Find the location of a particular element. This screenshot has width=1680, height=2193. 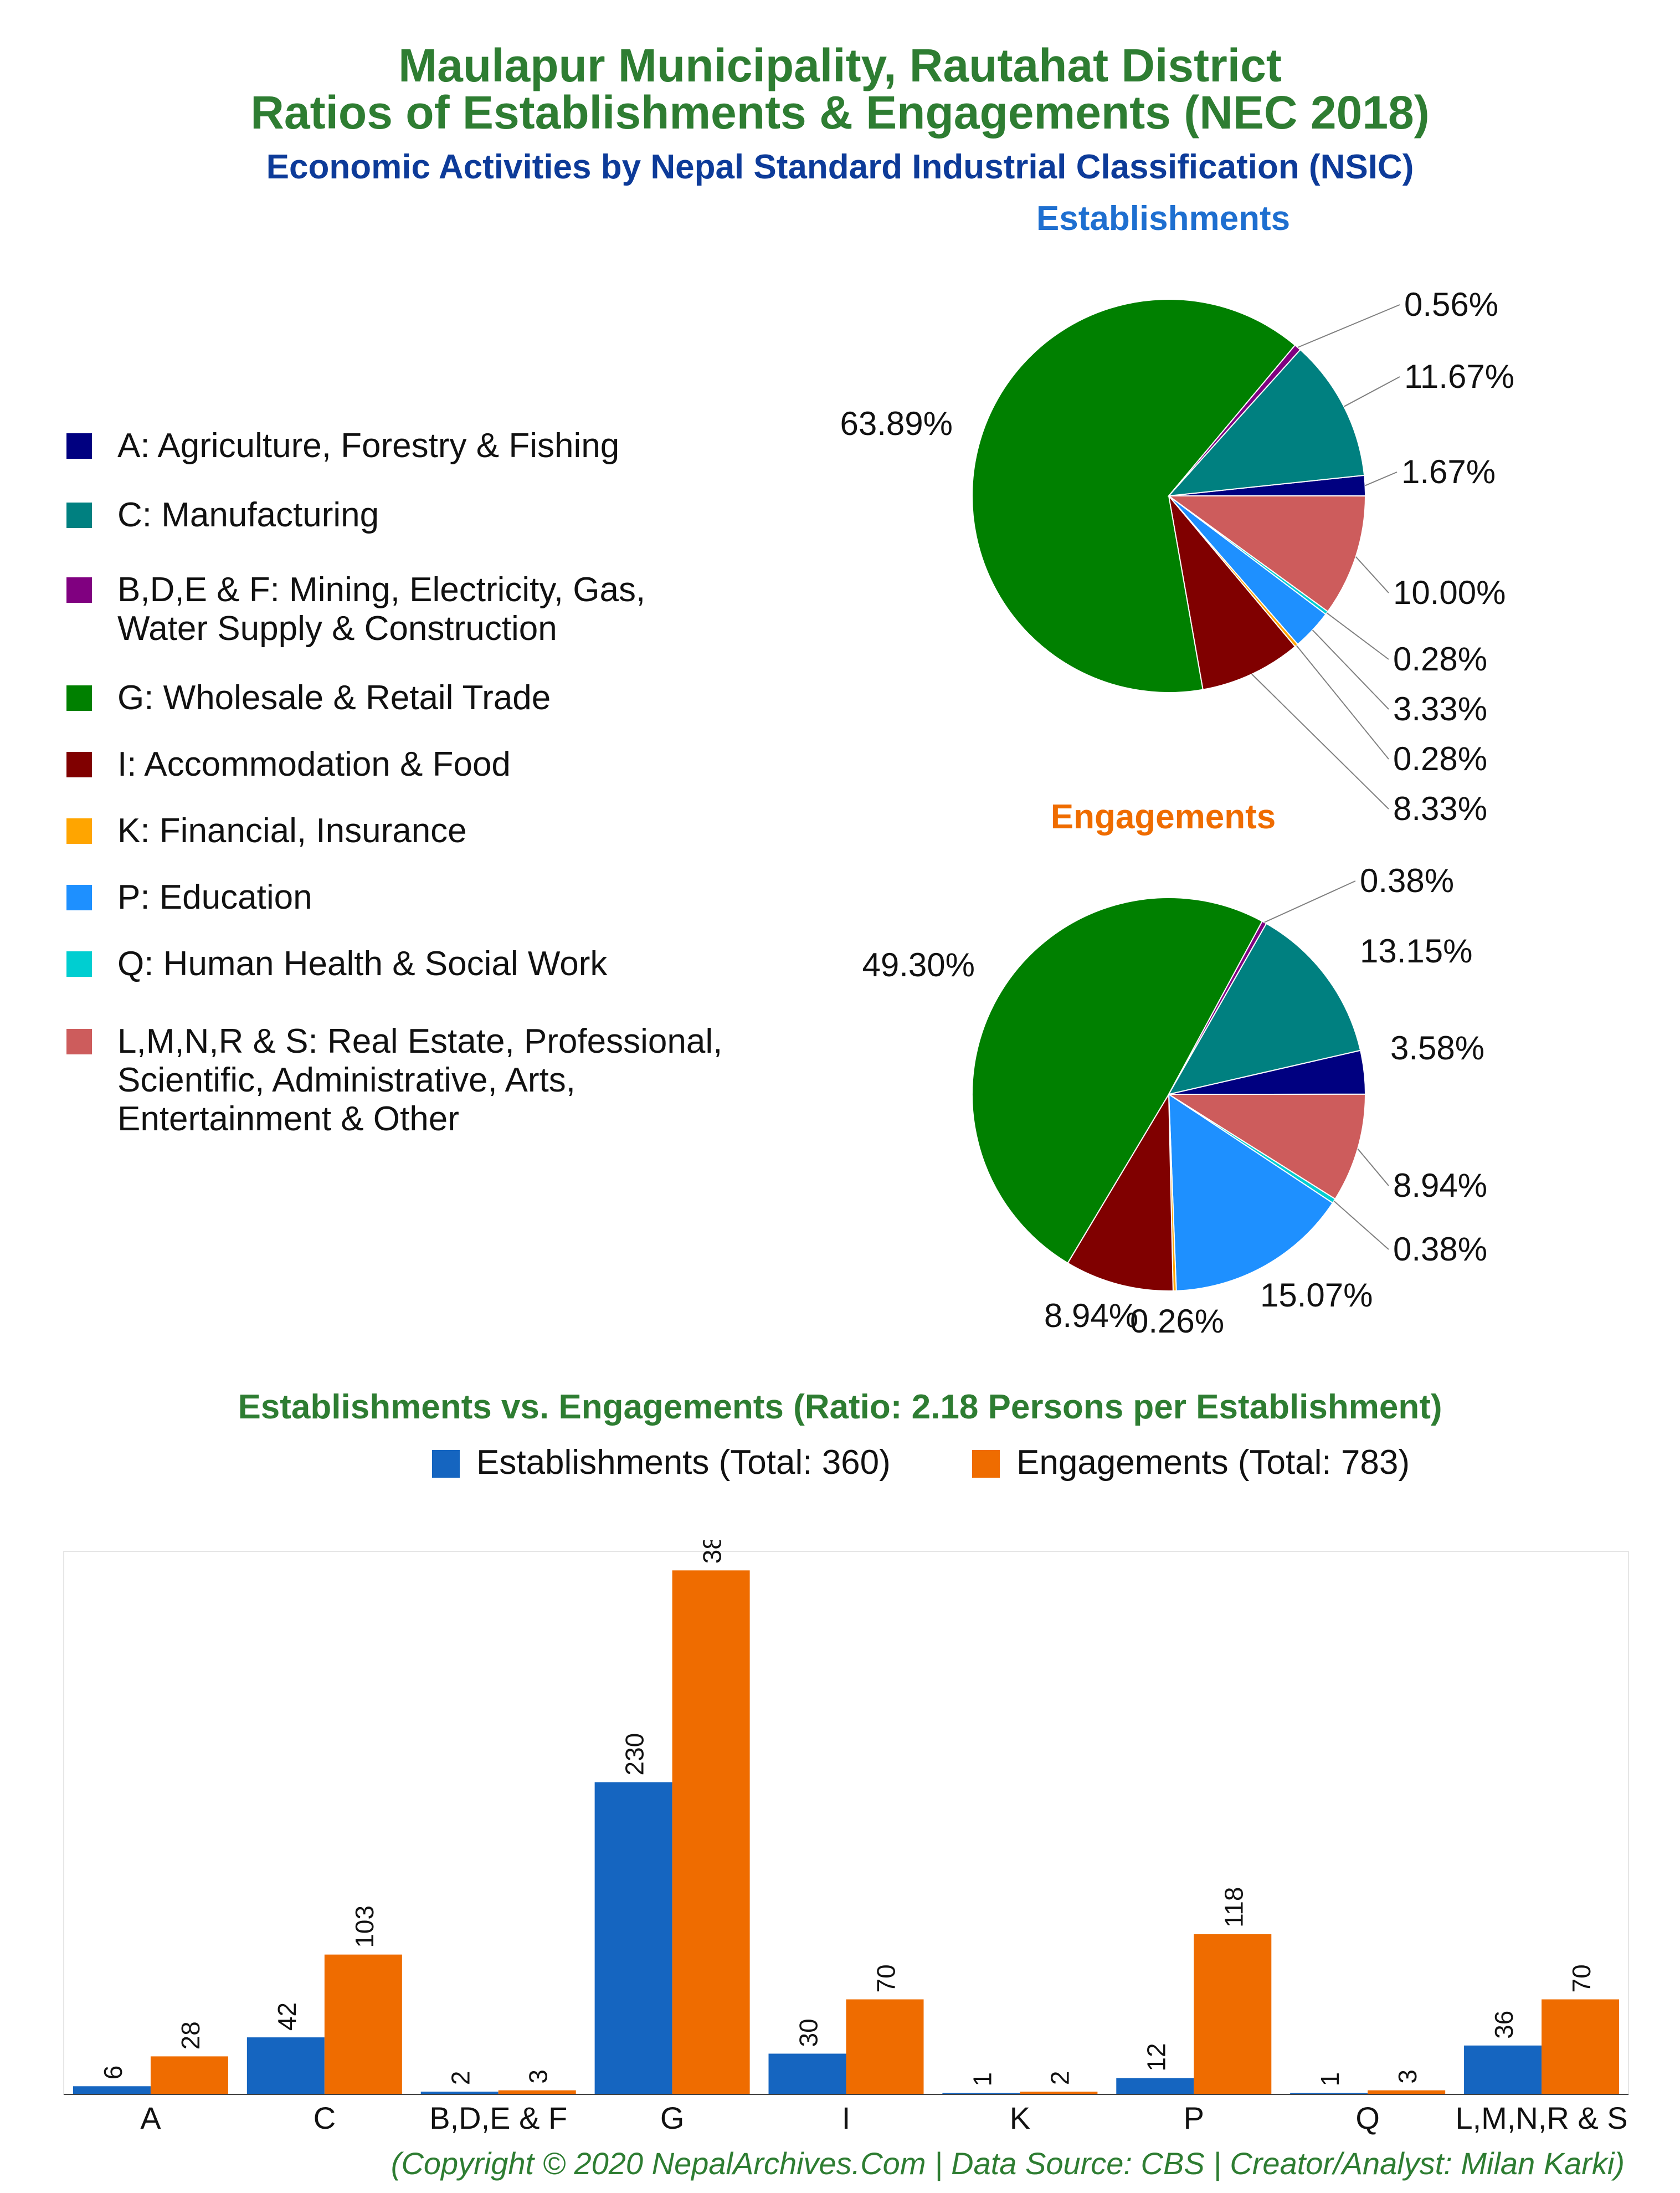

pie-data-label: 3.33% is located at coordinates (1440, 708).